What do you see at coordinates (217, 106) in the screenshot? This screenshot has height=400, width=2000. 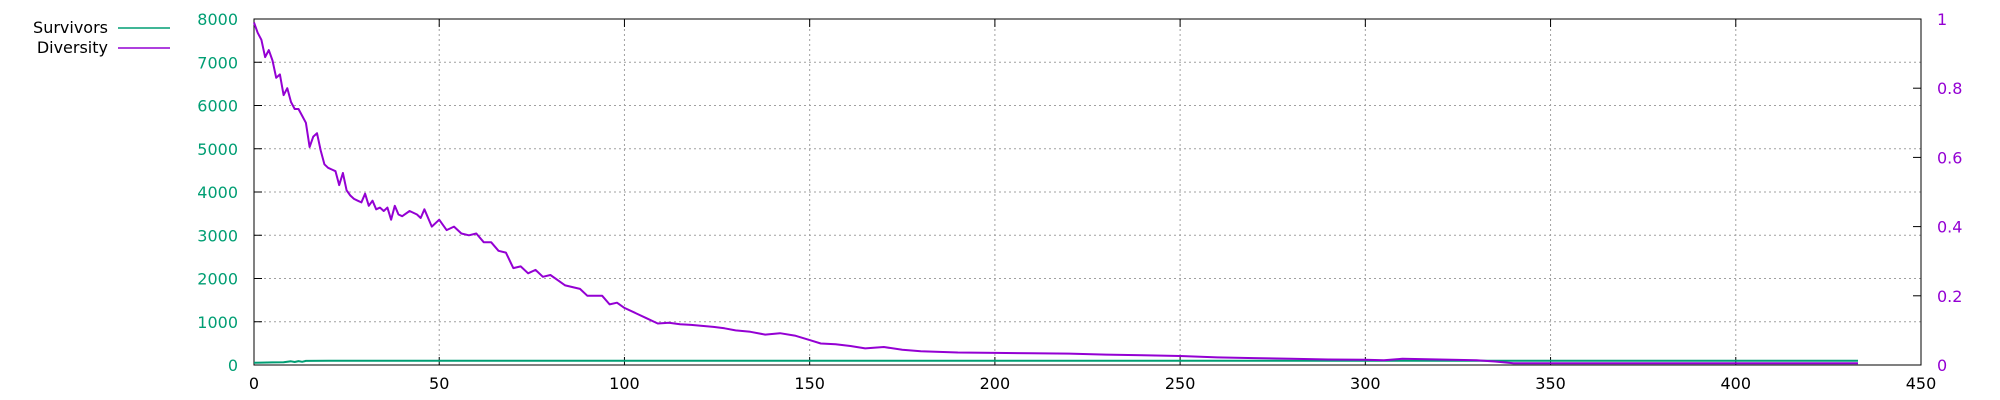 I see `left-tick-label: 6000` at bounding box center [217, 106].